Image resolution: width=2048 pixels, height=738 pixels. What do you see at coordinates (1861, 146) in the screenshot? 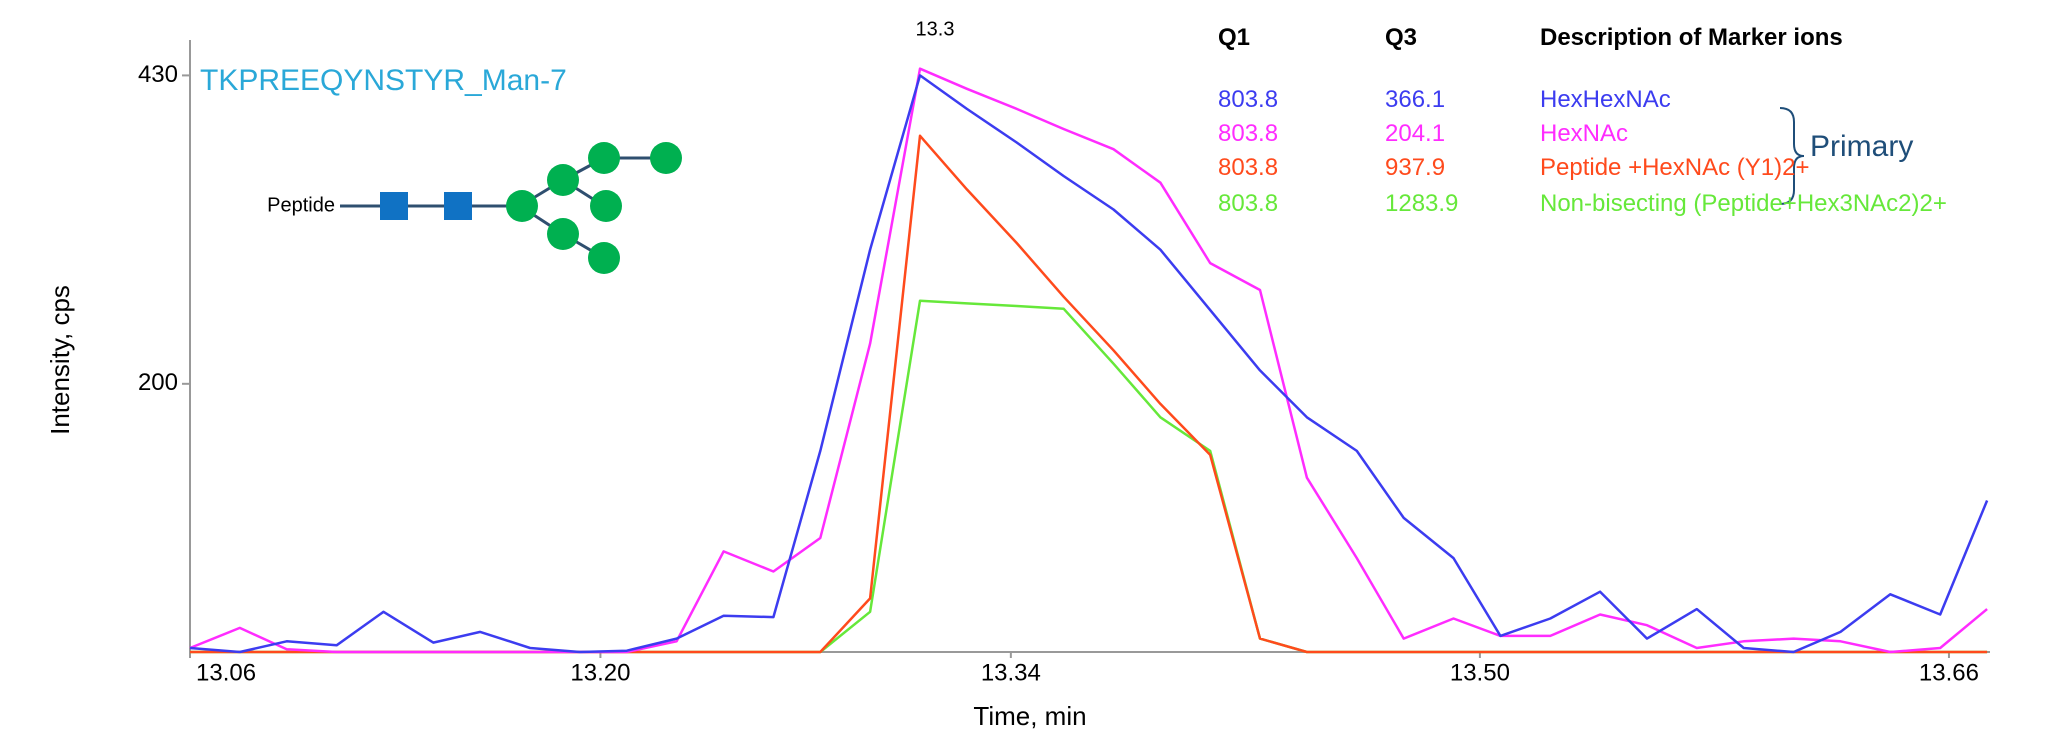
I see `group-label: Primary` at bounding box center [1861, 146].